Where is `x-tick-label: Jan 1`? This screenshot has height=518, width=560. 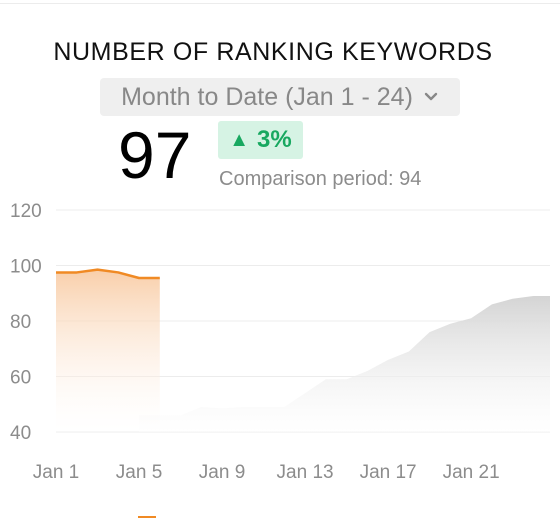 x-tick-label: Jan 1 is located at coordinates (56, 472).